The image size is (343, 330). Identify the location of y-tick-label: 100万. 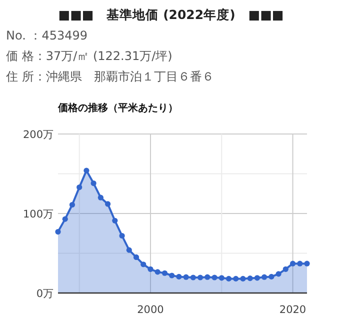
(38, 214).